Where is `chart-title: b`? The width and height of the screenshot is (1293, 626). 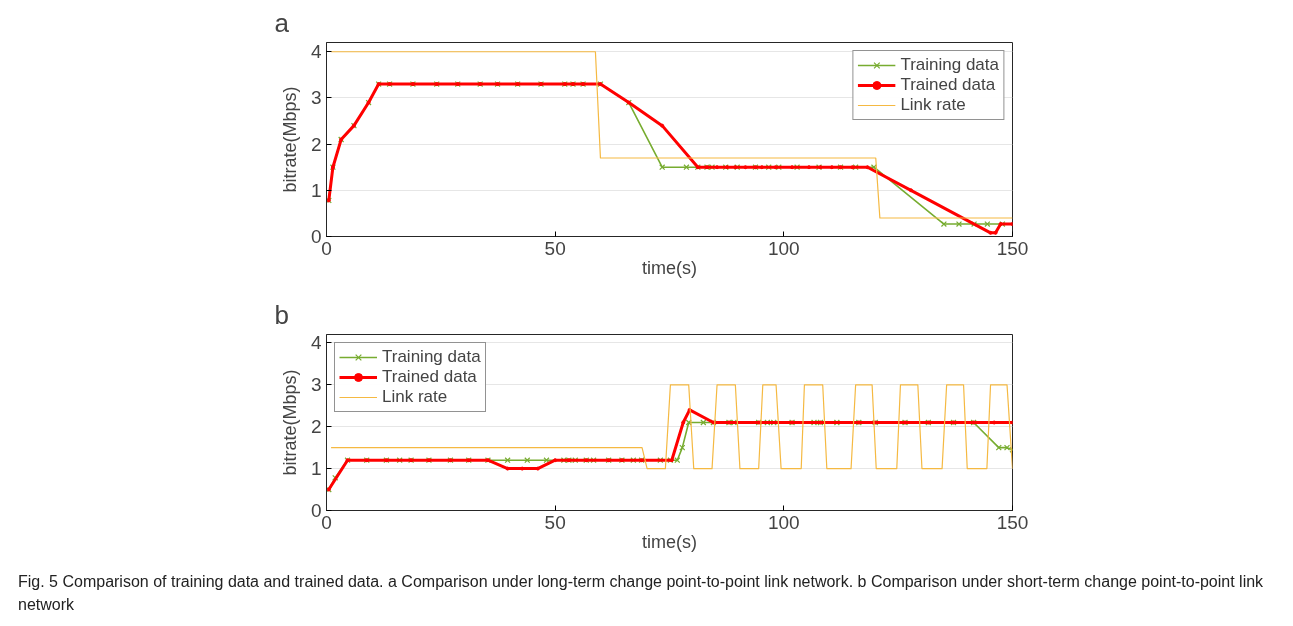 chart-title: b is located at coordinates (281, 314).